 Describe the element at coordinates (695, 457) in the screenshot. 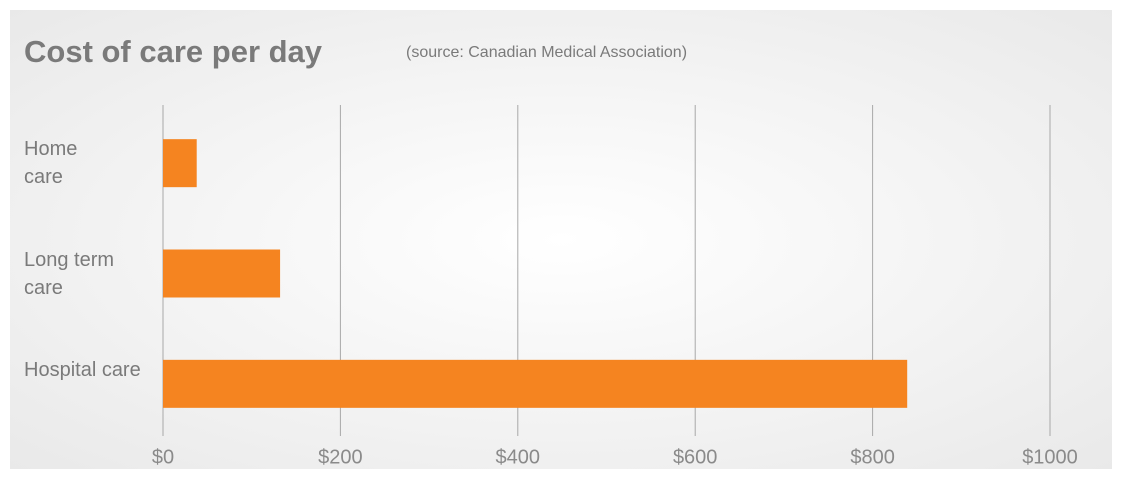

I see `x-tick-label: $600` at that location.